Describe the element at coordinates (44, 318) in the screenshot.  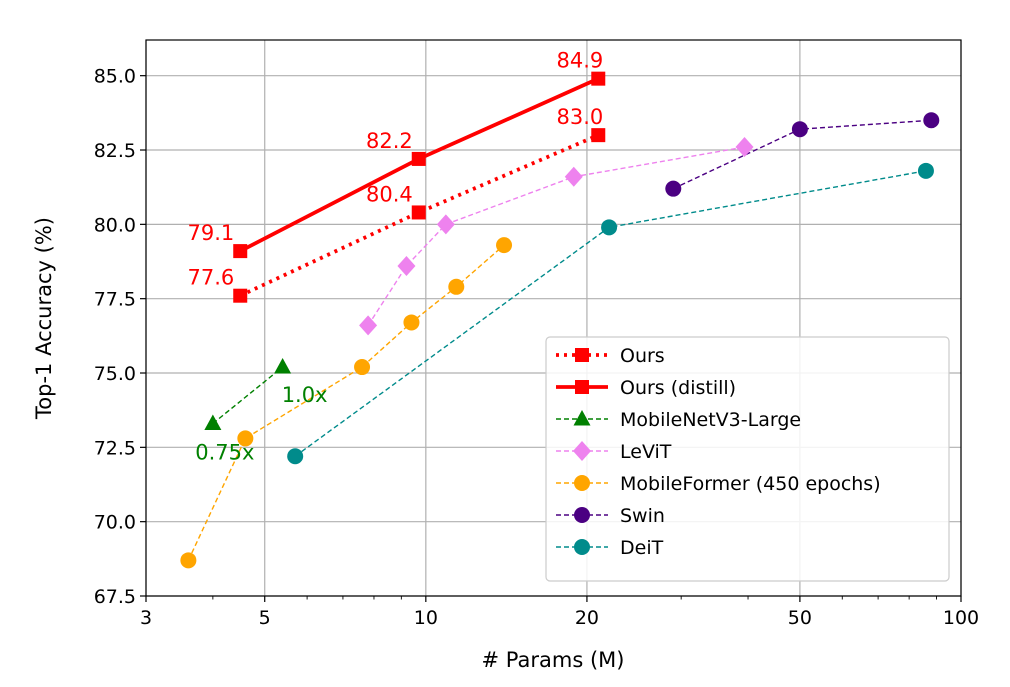
I see `y-axis-label: Top-1 Accuracy (%)` at that location.